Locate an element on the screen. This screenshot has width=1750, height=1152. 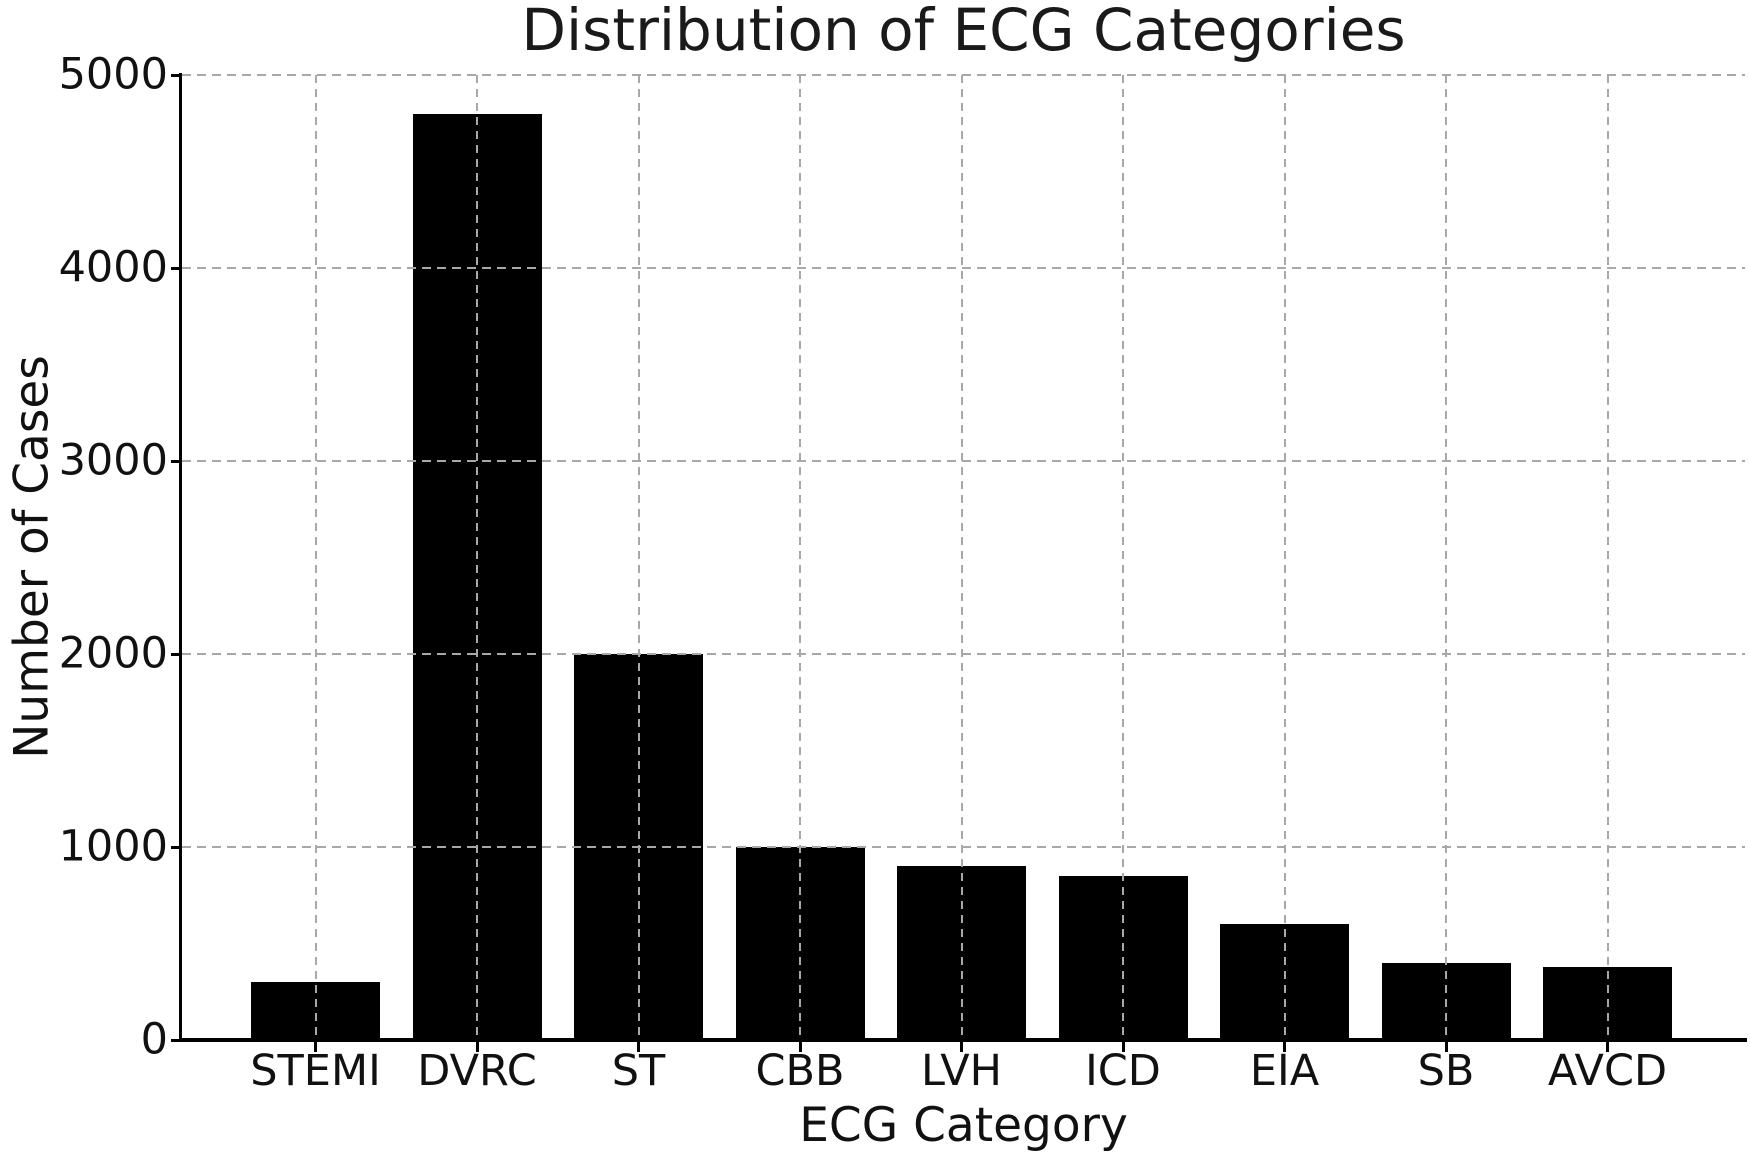
v-gridline-stemi is located at coordinates (315, 557).